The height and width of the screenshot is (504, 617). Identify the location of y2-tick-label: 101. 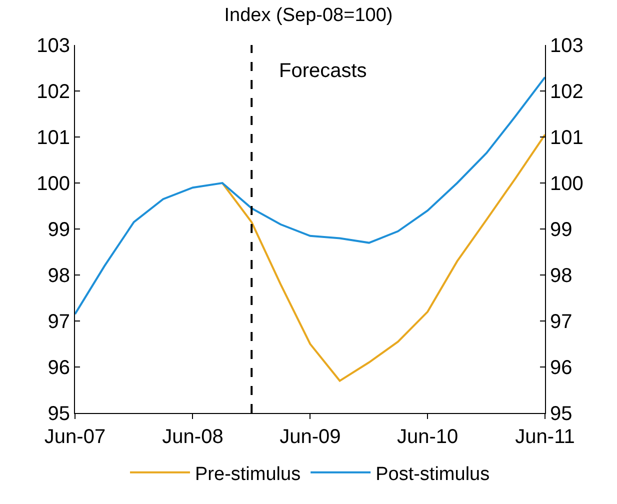
(567, 138).